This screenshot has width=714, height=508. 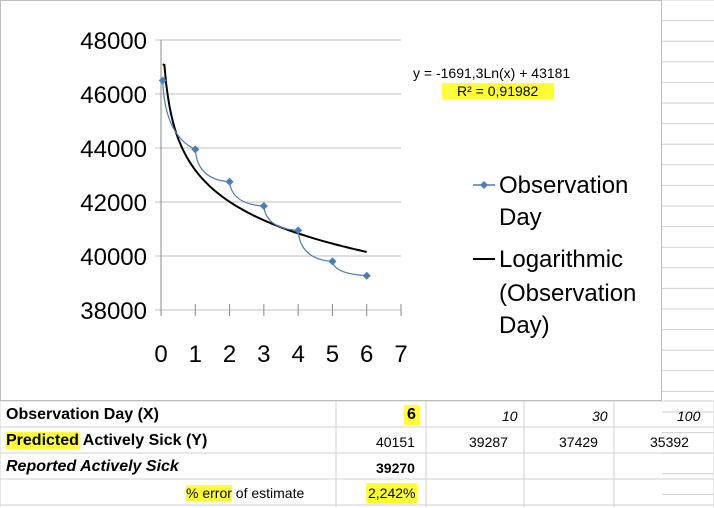 I want to click on x-tick-label: 4, so click(x=297, y=354).